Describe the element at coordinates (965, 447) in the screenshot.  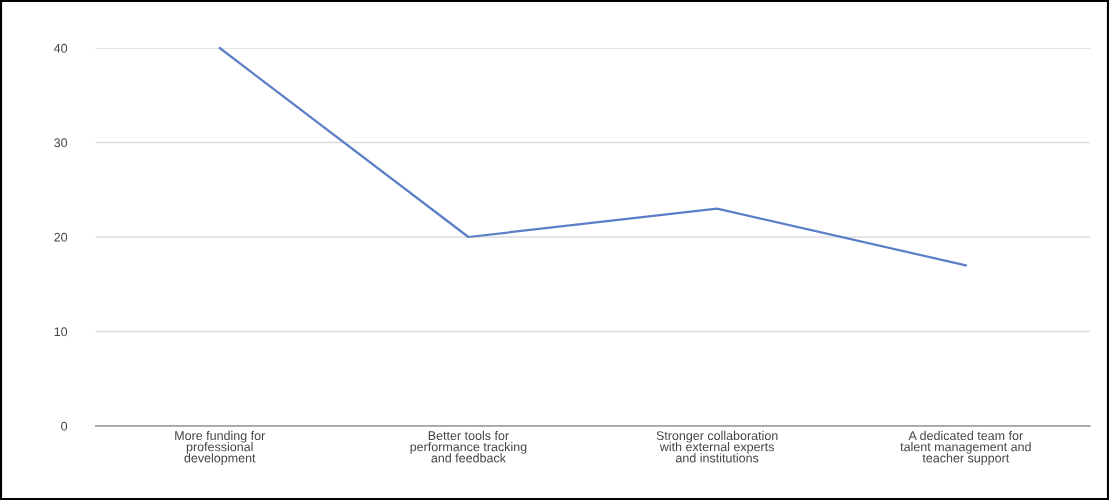
I see `x-tick-label: A dedicated team for talent management and teacher support` at that location.